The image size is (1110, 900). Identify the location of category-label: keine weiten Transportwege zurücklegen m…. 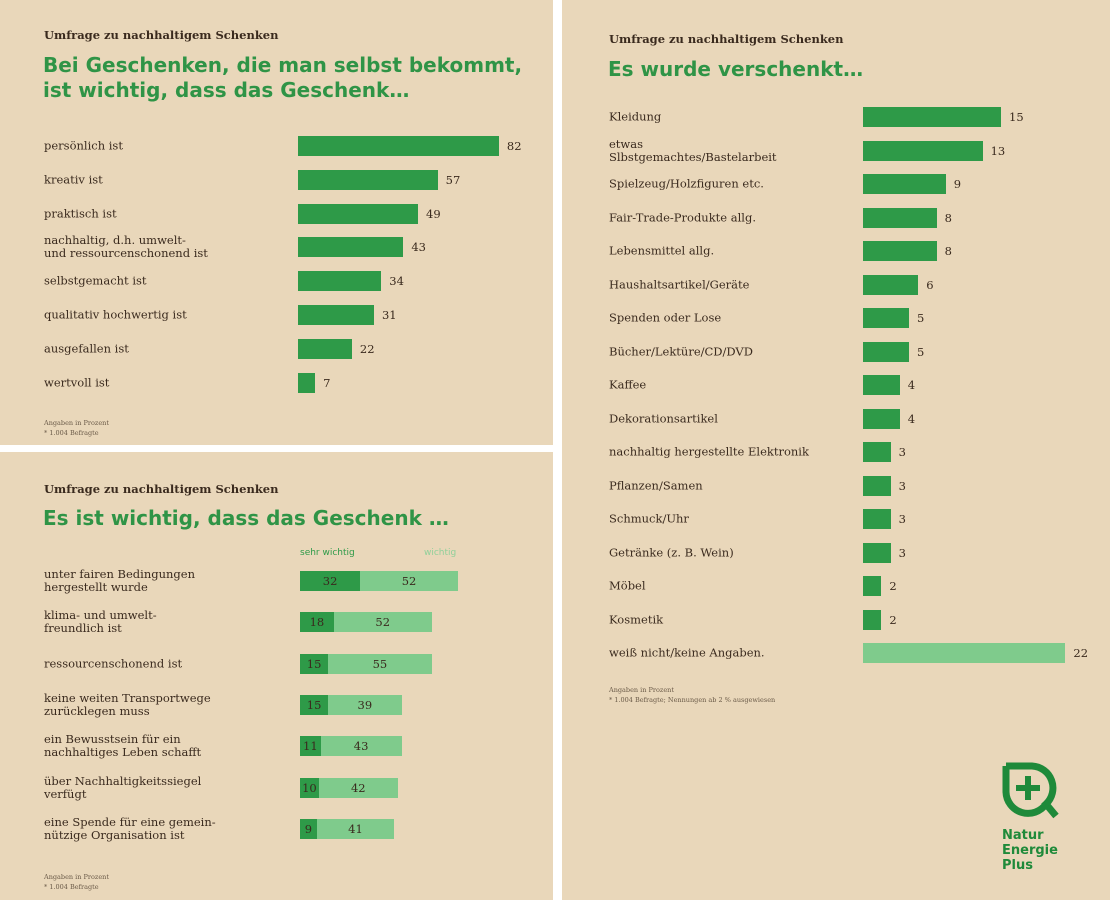
(127, 704).